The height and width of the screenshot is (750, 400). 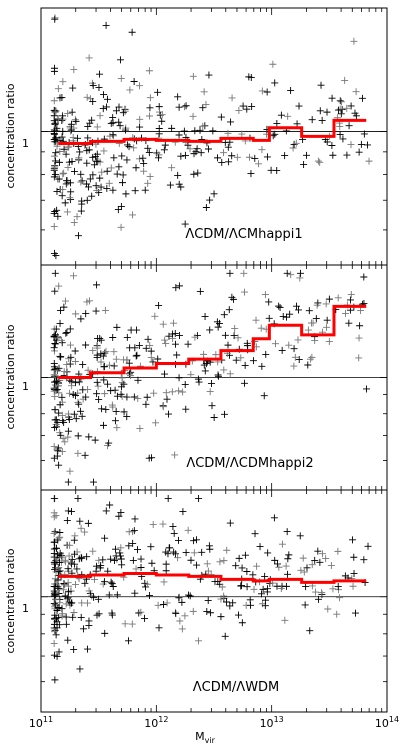 What do you see at coordinates (41, 722) in the screenshot?
I see `x-tick-label: 1011` at bounding box center [41, 722].